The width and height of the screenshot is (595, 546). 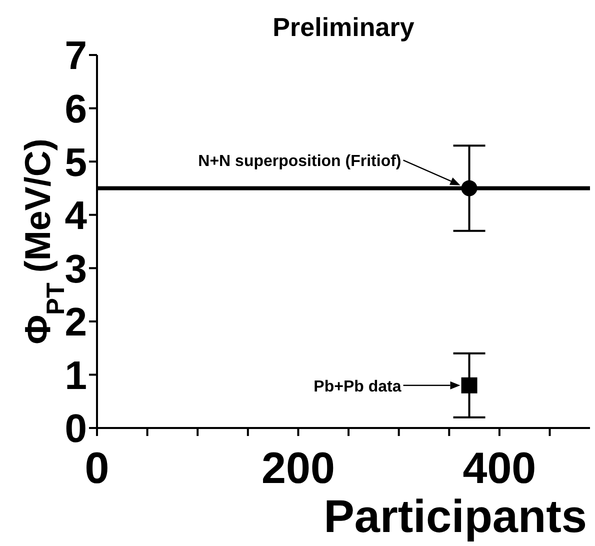 What do you see at coordinates (76, 216) in the screenshot?
I see `y-tick-label: 4` at bounding box center [76, 216].